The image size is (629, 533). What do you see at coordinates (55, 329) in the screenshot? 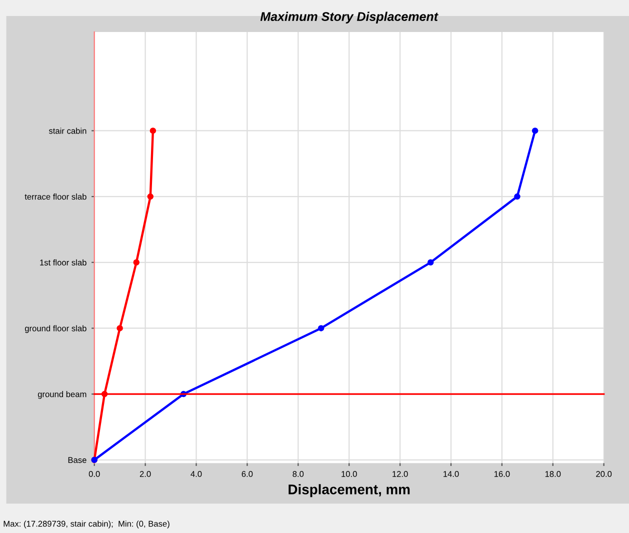
I see `y-tick-label: ground floor slab` at bounding box center [55, 329].